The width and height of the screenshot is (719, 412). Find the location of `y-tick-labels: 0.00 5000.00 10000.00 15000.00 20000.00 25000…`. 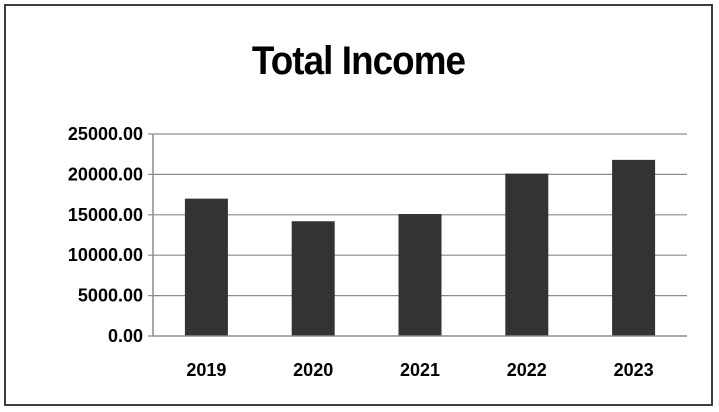

y-tick-labels: 0.00 5000.00 10000.00 15000.00 20000.00 25000… is located at coordinates (105, 235).